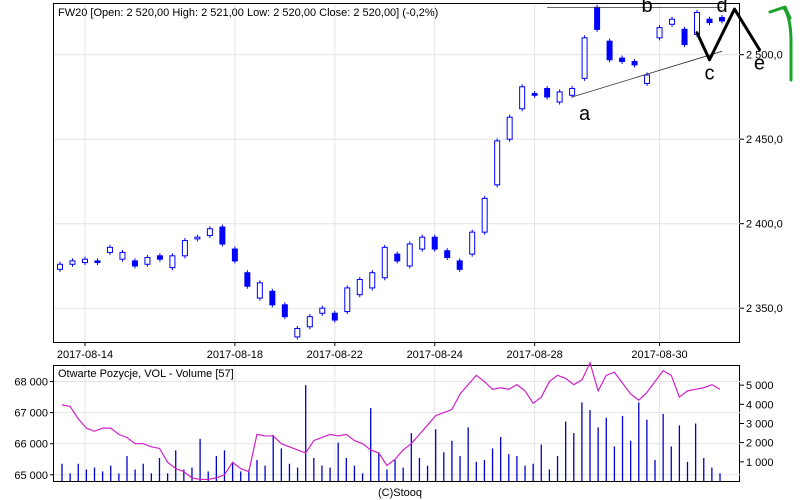 The height and width of the screenshot is (500, 800). Describe the element at coordinates (31, 476) in the screenshot. I see `oi-tick-label: 65 000` at that location.